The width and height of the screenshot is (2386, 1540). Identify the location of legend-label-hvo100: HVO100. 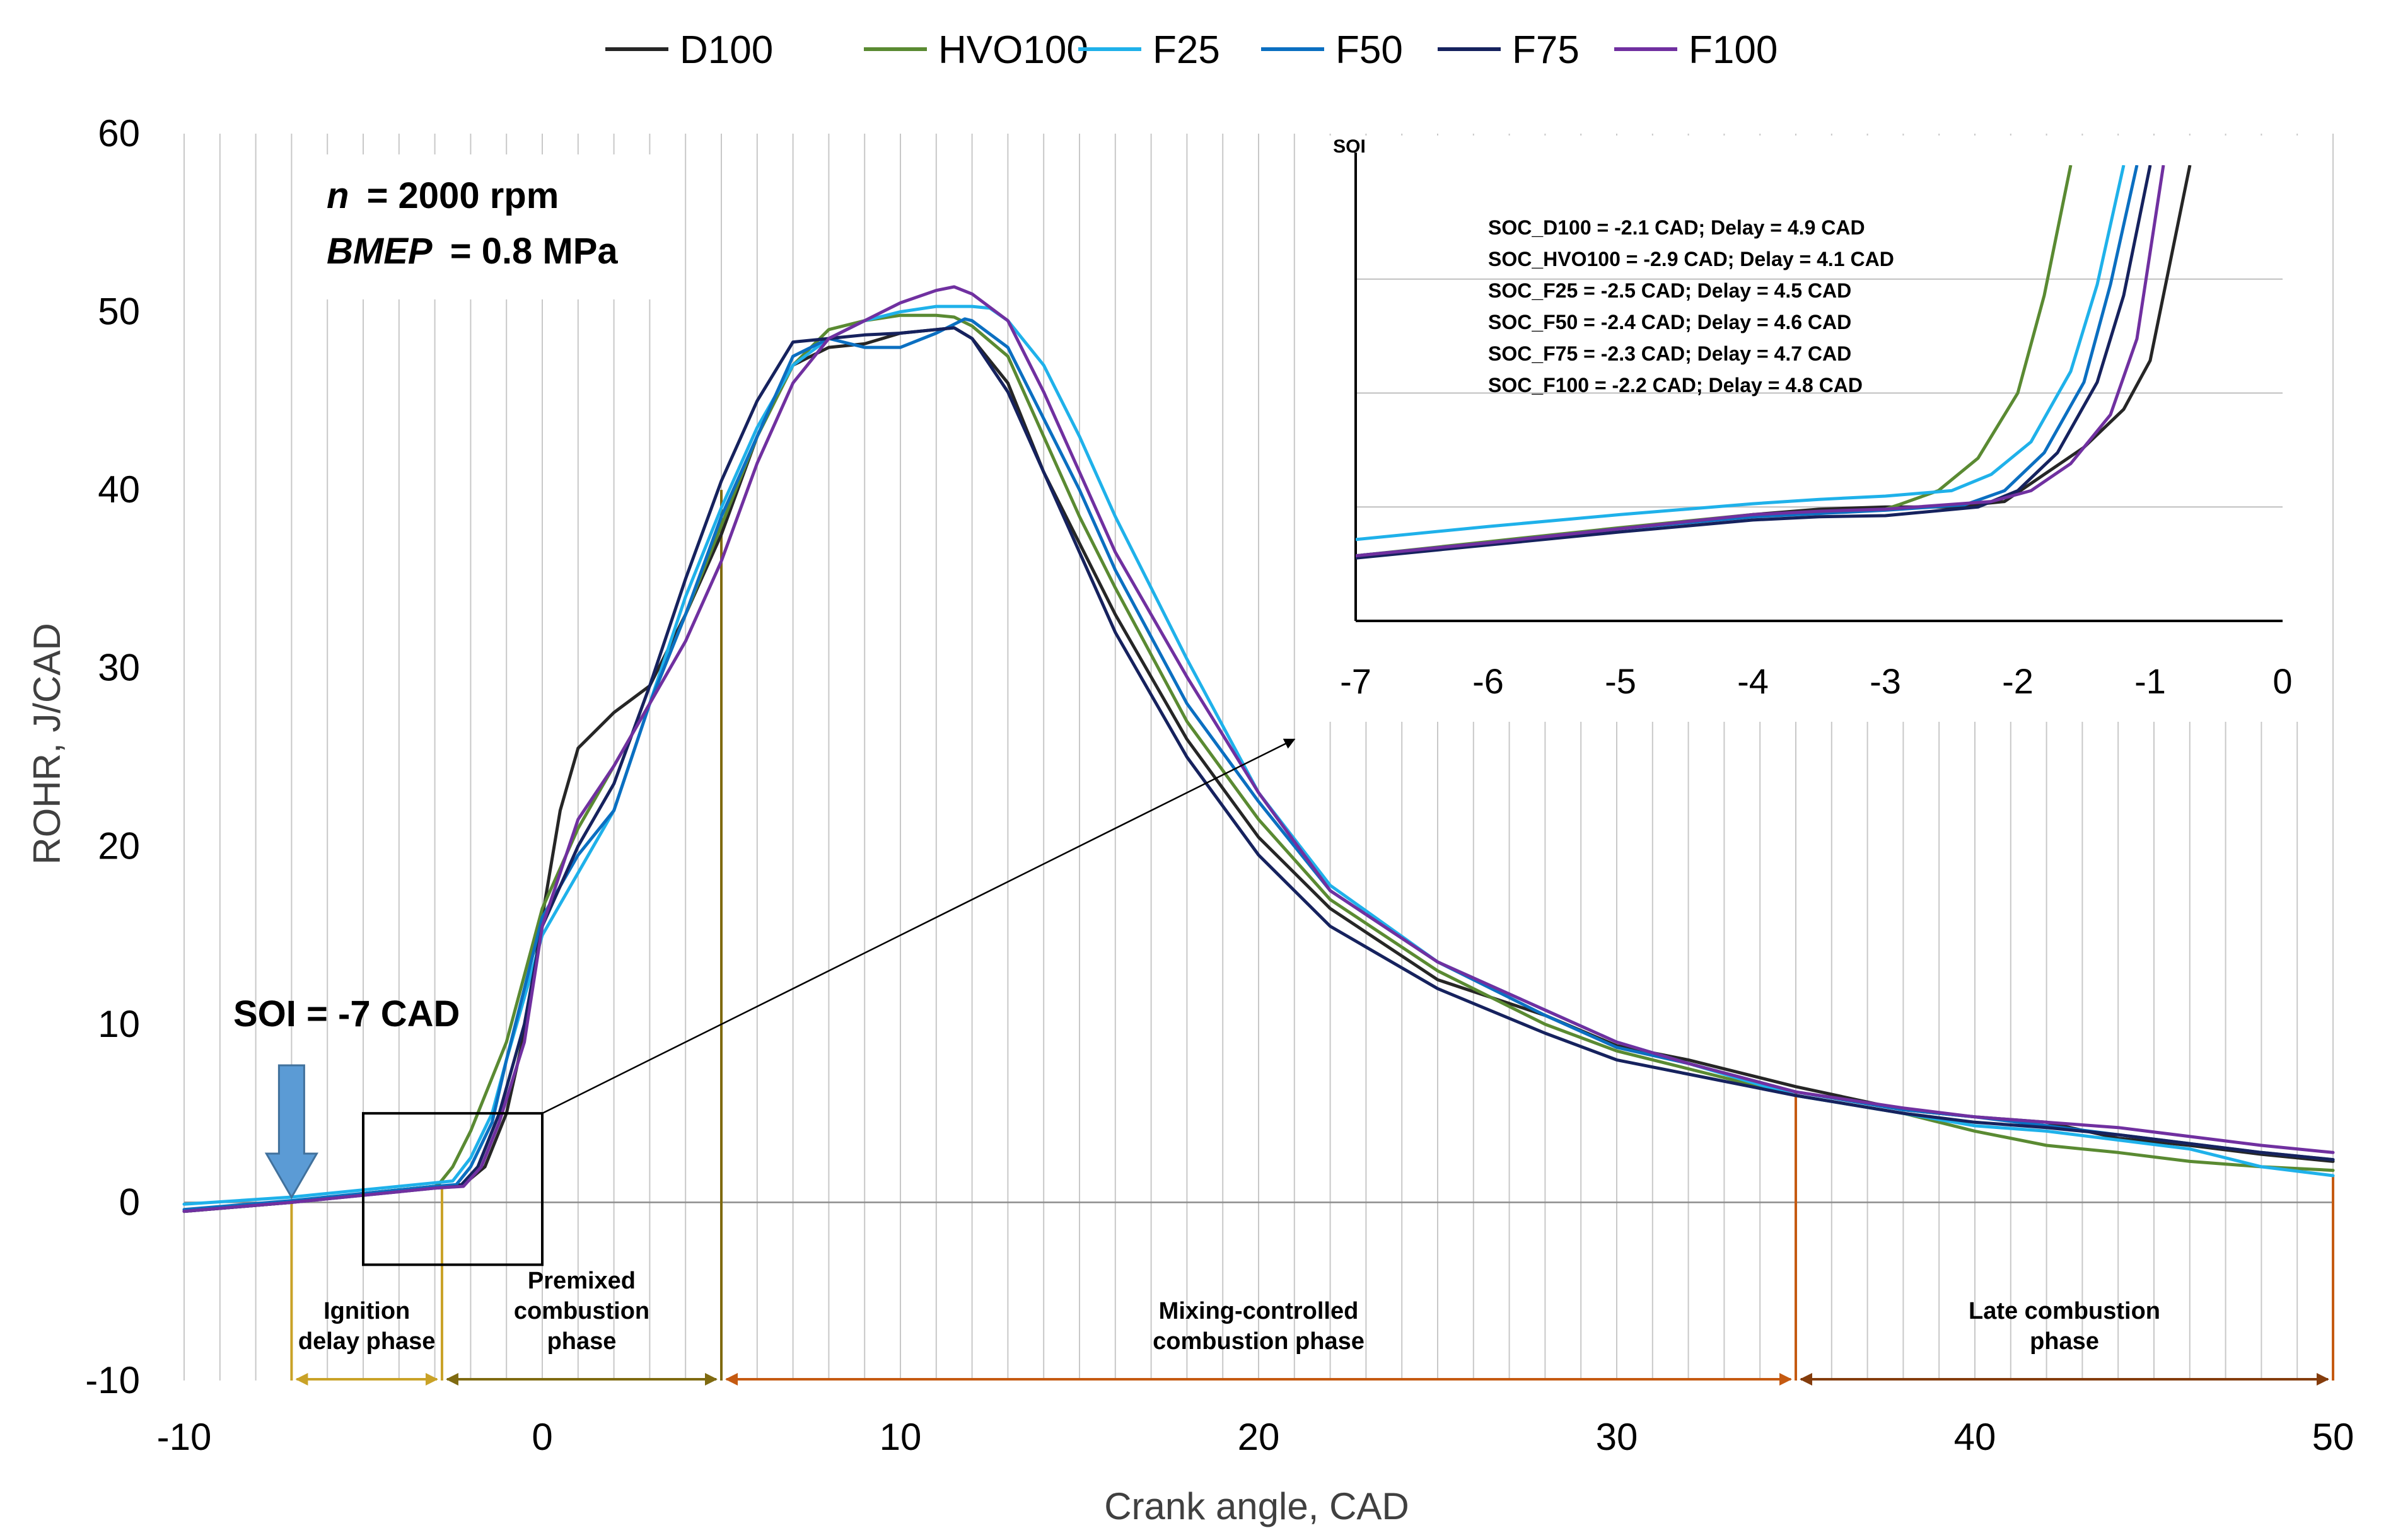
(1013, 50).